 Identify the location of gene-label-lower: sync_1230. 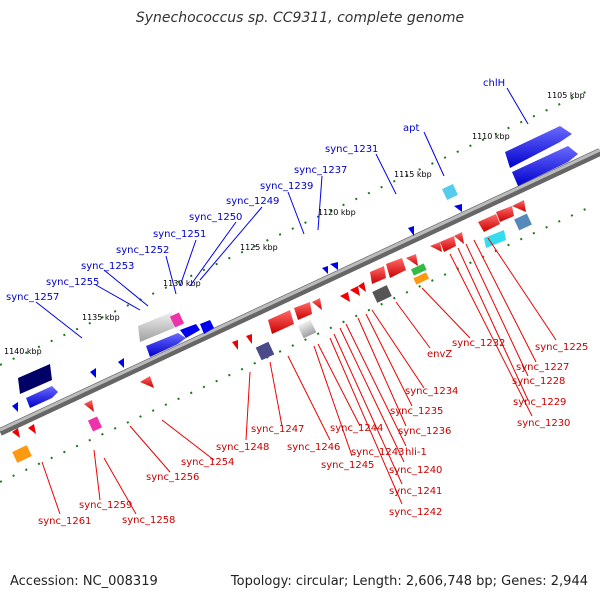
(543, 423).